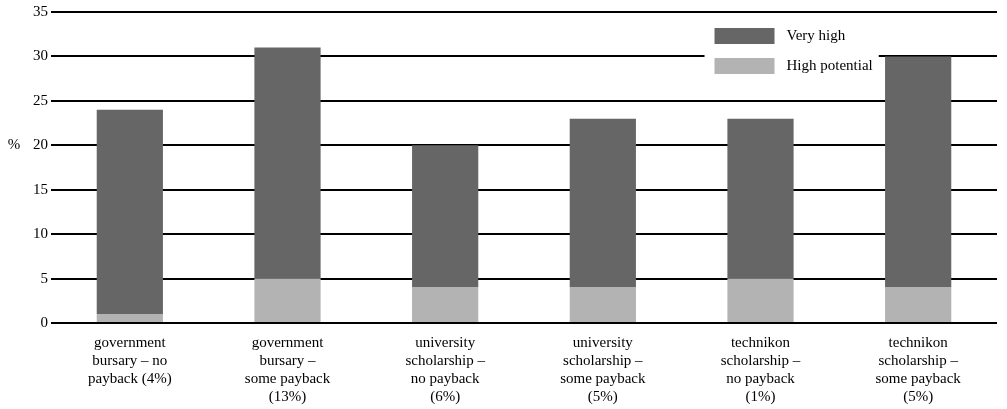 This screenshot has height=409, width=1007. I want to click on x-tick-label: technikon scholarship – no payback (1%), so click(760, 369).